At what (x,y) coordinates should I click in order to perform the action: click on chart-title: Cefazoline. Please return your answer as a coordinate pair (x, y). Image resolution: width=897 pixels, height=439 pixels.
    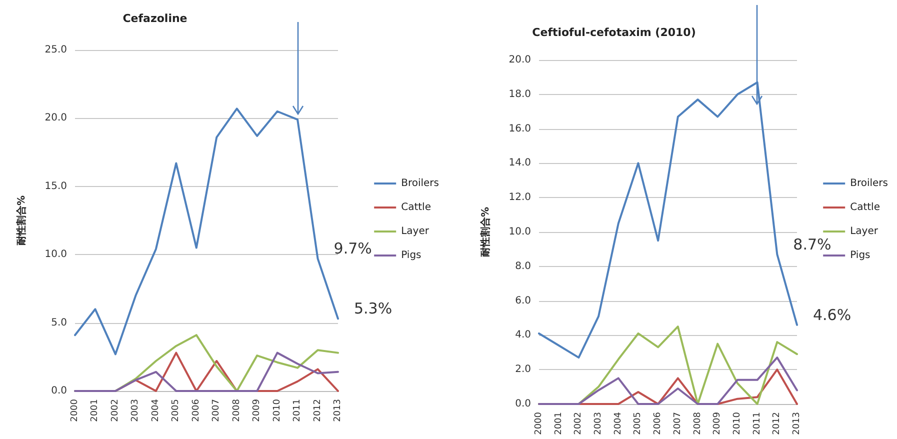
    Looking at the image, I should click on (155, 18).